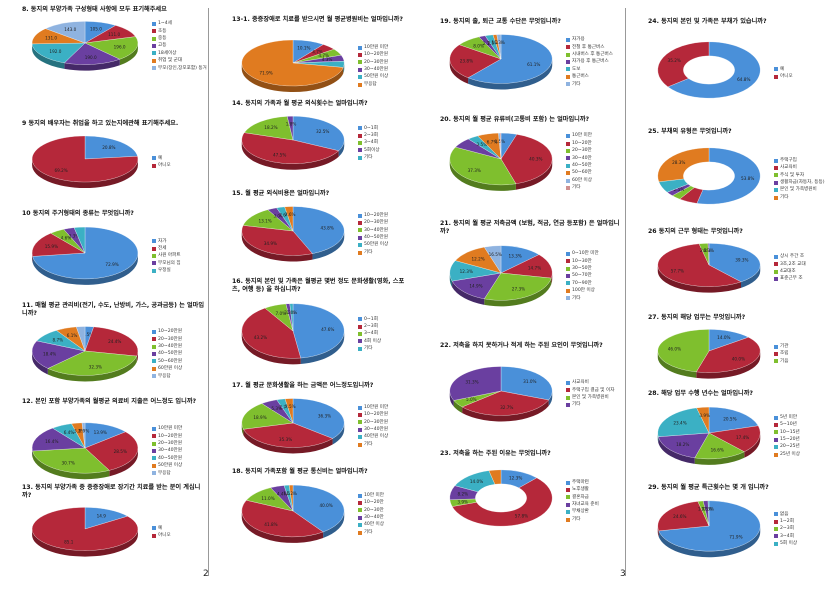 The width and height of the screenshot is (835, 593). What do you see at coordinates (373, 222) in the screenshot?
I see `legend-item-q15-1: 20~30만원` at bounding box center [373, 222].